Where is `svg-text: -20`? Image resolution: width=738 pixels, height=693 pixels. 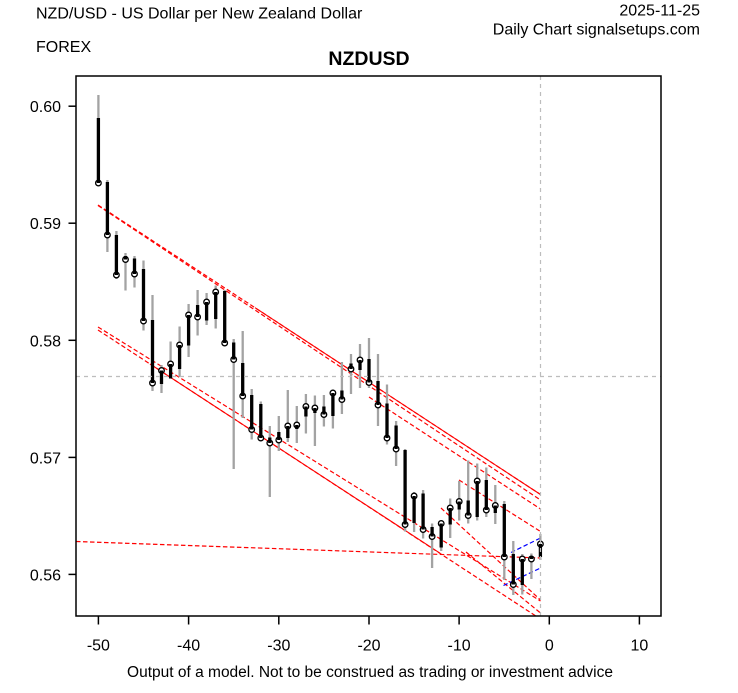
svg-text: -20 is located at coordinates (368, 646).